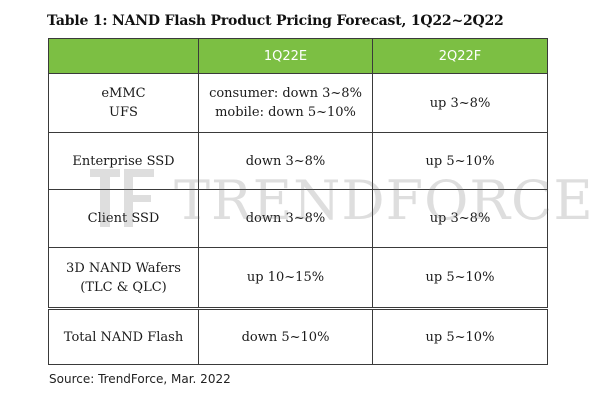  Describe the element at coordinates (140, 379) in the screenshot. I see `source-note: Source: TrendForce, Mar. 2022` at that location.